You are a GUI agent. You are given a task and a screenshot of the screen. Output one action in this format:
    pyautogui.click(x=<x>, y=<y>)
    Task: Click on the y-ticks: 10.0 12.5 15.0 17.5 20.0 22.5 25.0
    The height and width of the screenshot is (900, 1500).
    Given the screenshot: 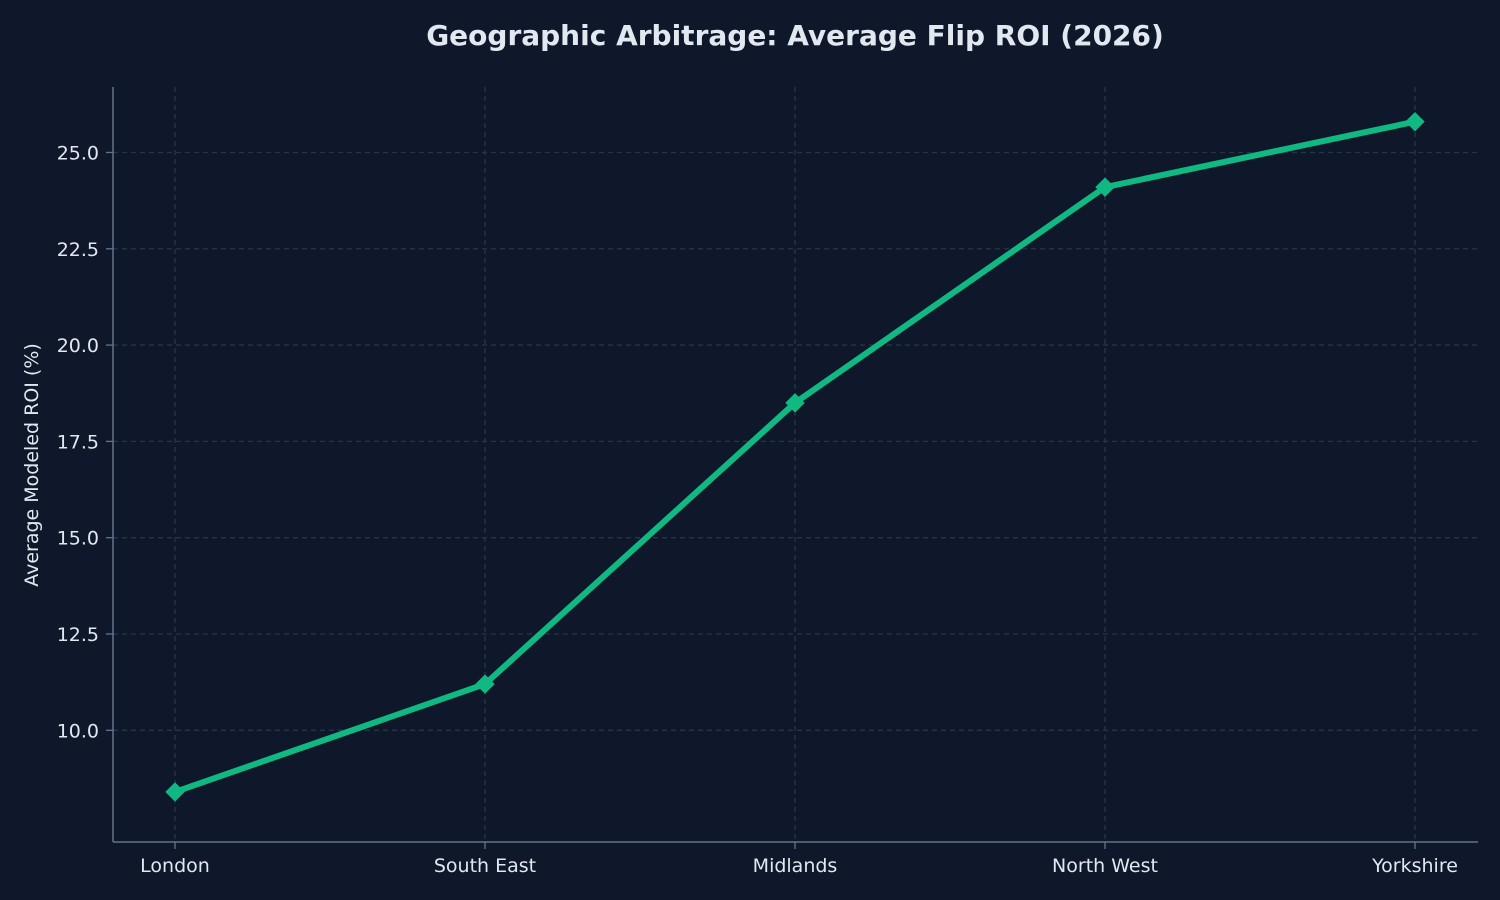 What is the action you would take?
    pyautogui.click(x=85, y=442)
    